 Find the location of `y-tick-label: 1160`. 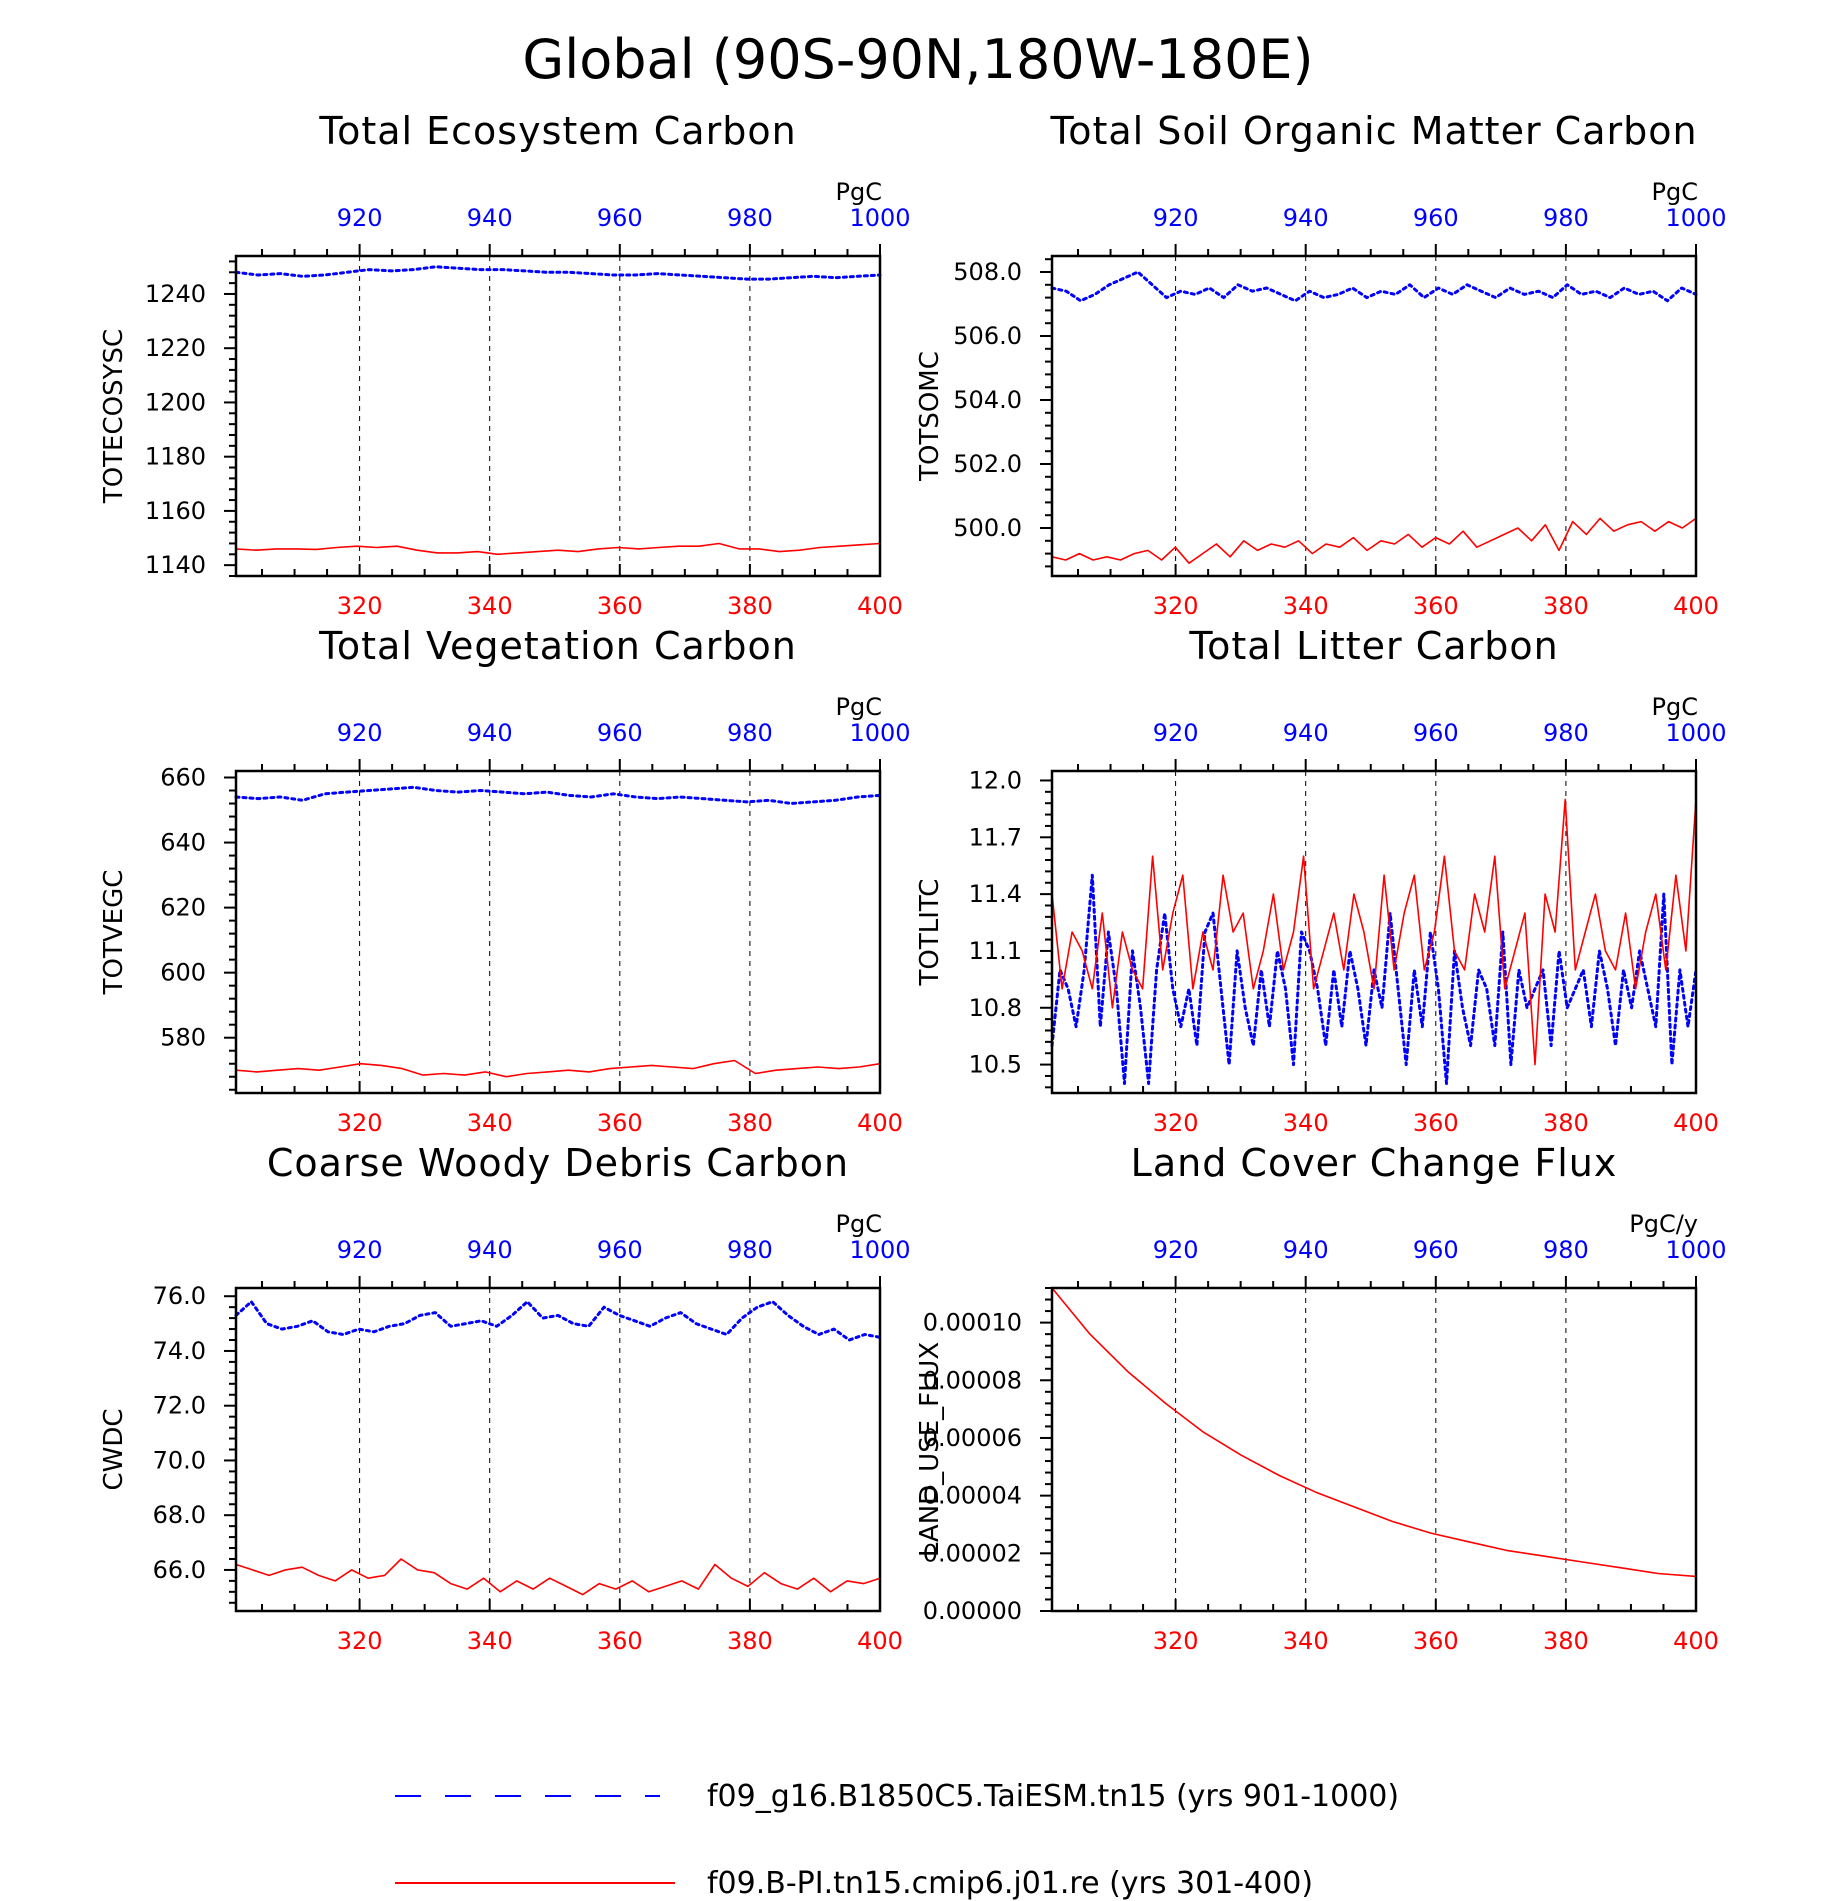

y-tick-label: 1160 is located at coordinates (175, 511).